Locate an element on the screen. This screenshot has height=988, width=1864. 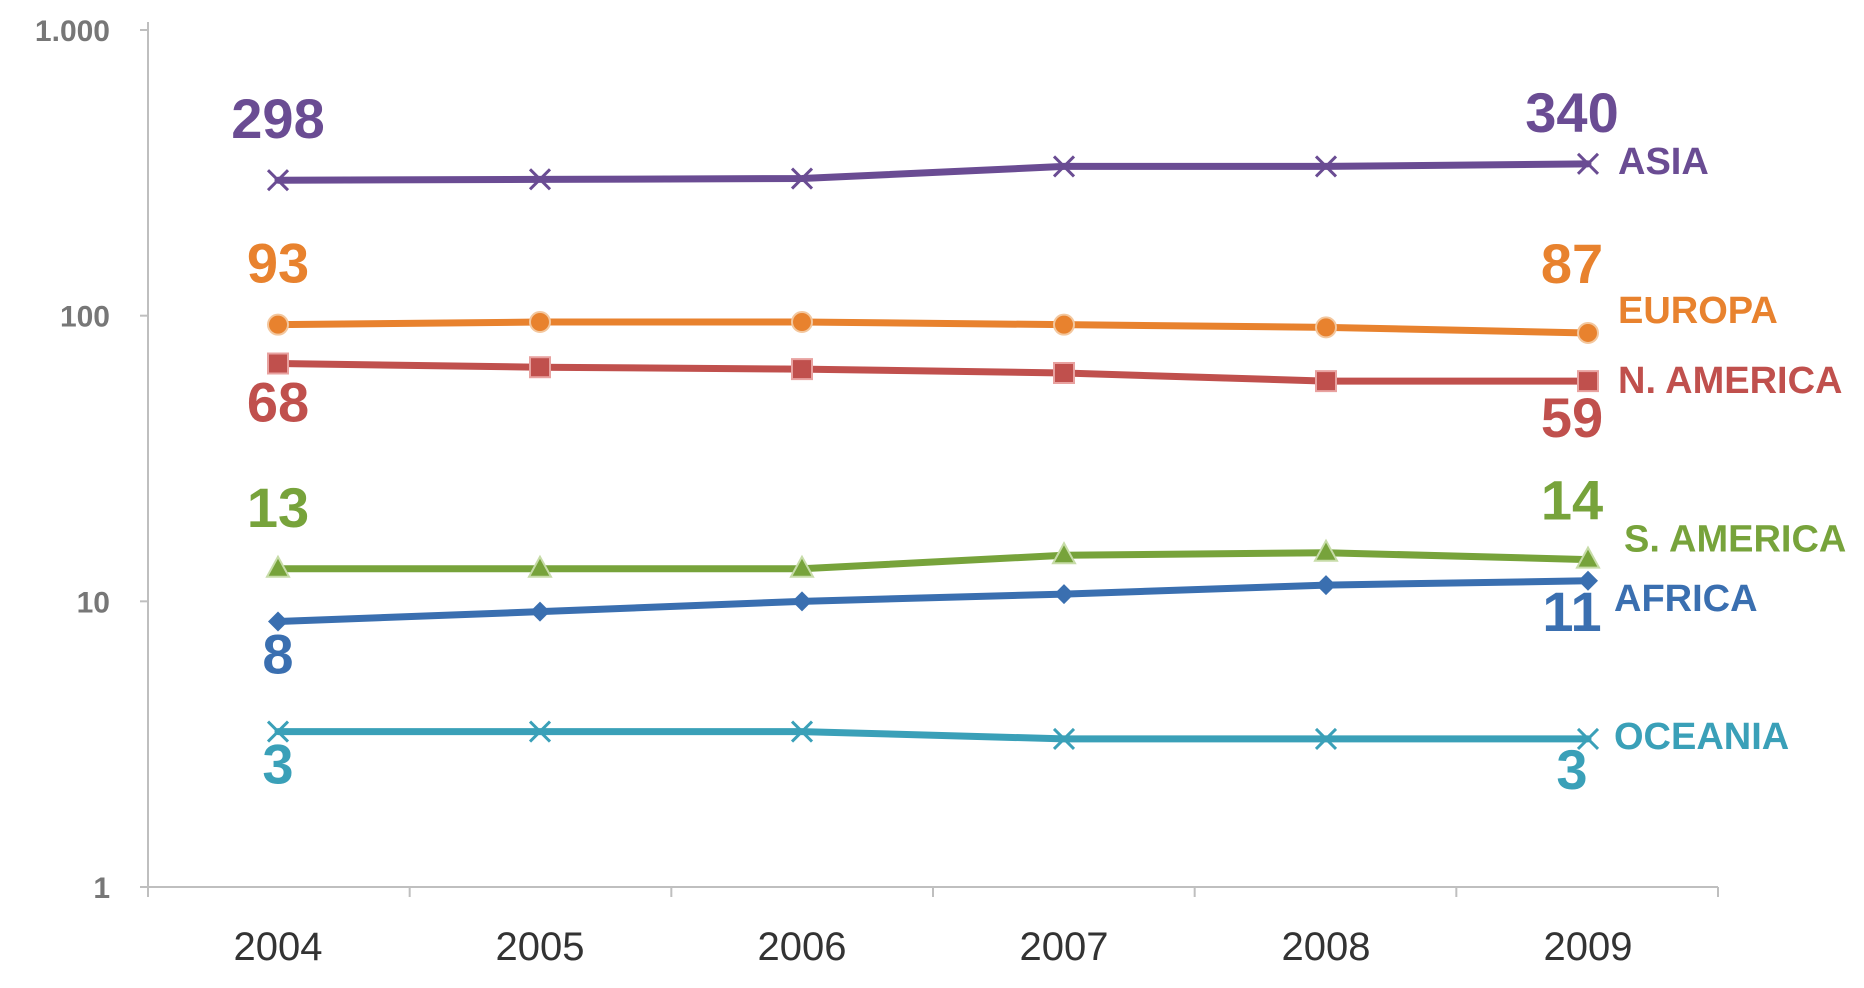
series-name-label: N. AMERICA is located at coordinates (1730, 381).